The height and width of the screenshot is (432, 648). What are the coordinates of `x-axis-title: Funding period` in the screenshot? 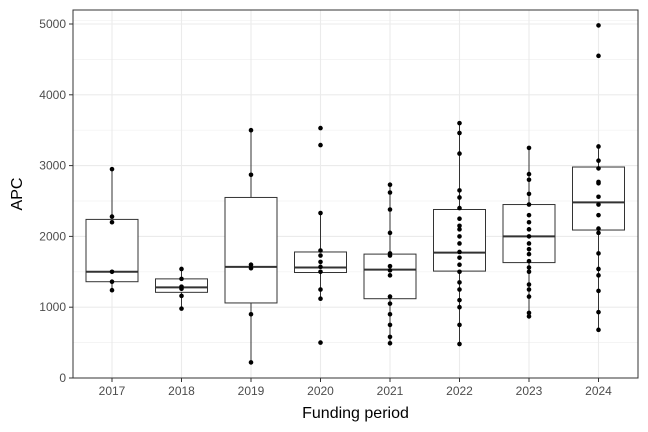 It's located at (355, 413).